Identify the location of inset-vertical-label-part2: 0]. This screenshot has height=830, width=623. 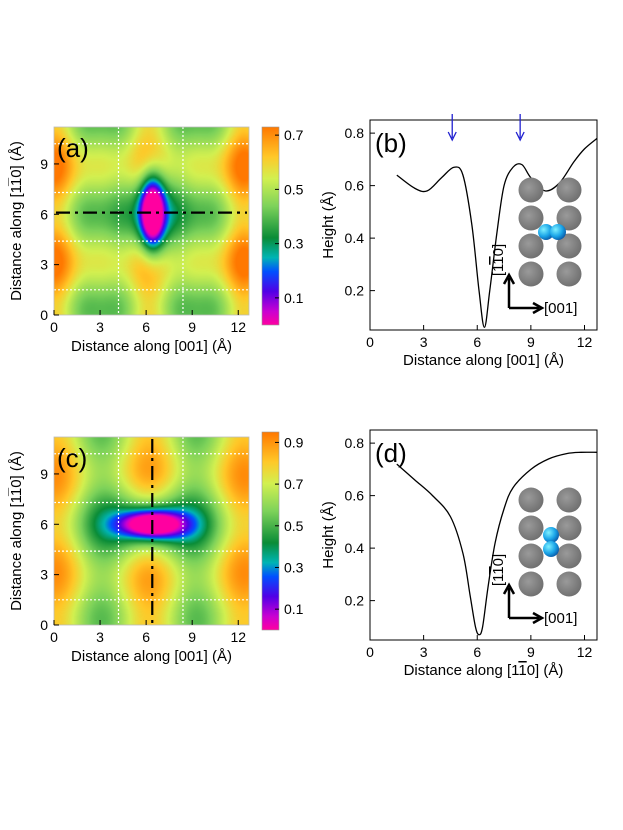
(498, 560).